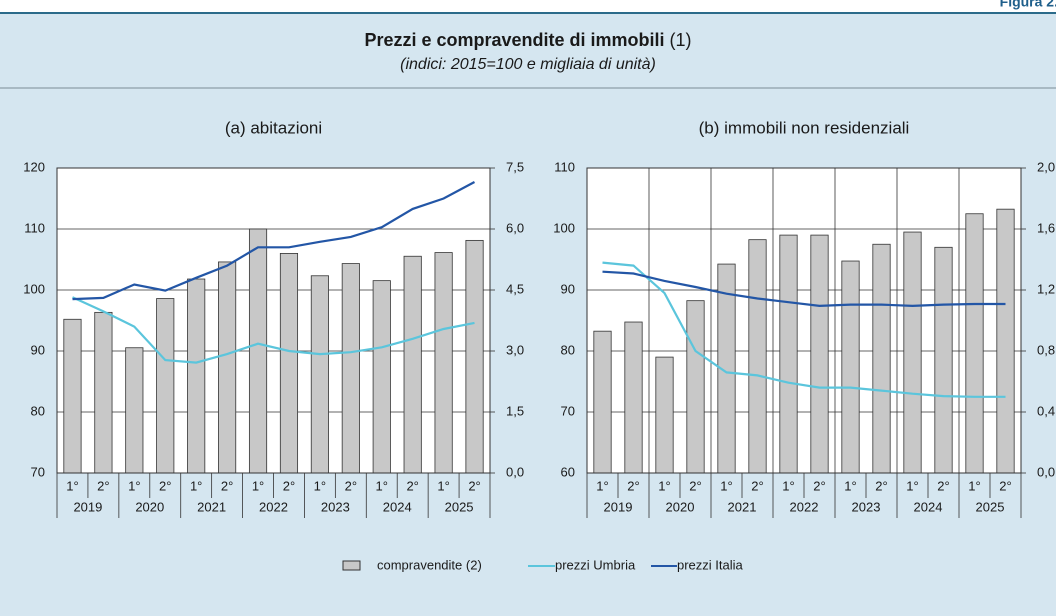 This screenshot has width=1056, height=616. I want to click on figure-title: Prezzi e compravendite di immobili (1), so click(527, 40).